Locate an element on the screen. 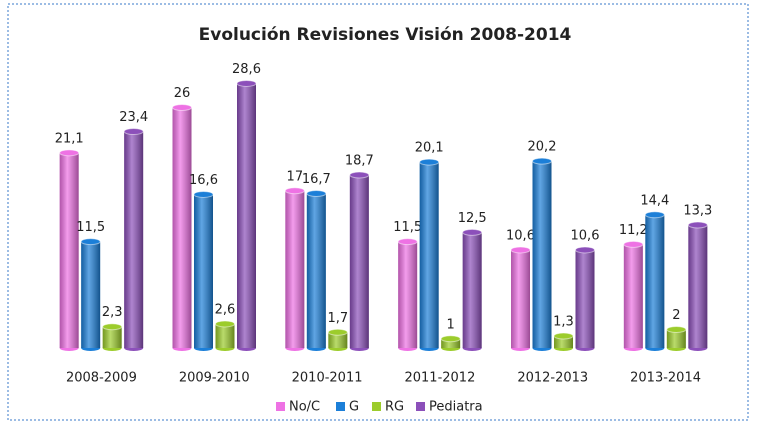 The width and height of the screenshot is (757, 423). data-label: 16,6 is located at coordinates (203, 180).